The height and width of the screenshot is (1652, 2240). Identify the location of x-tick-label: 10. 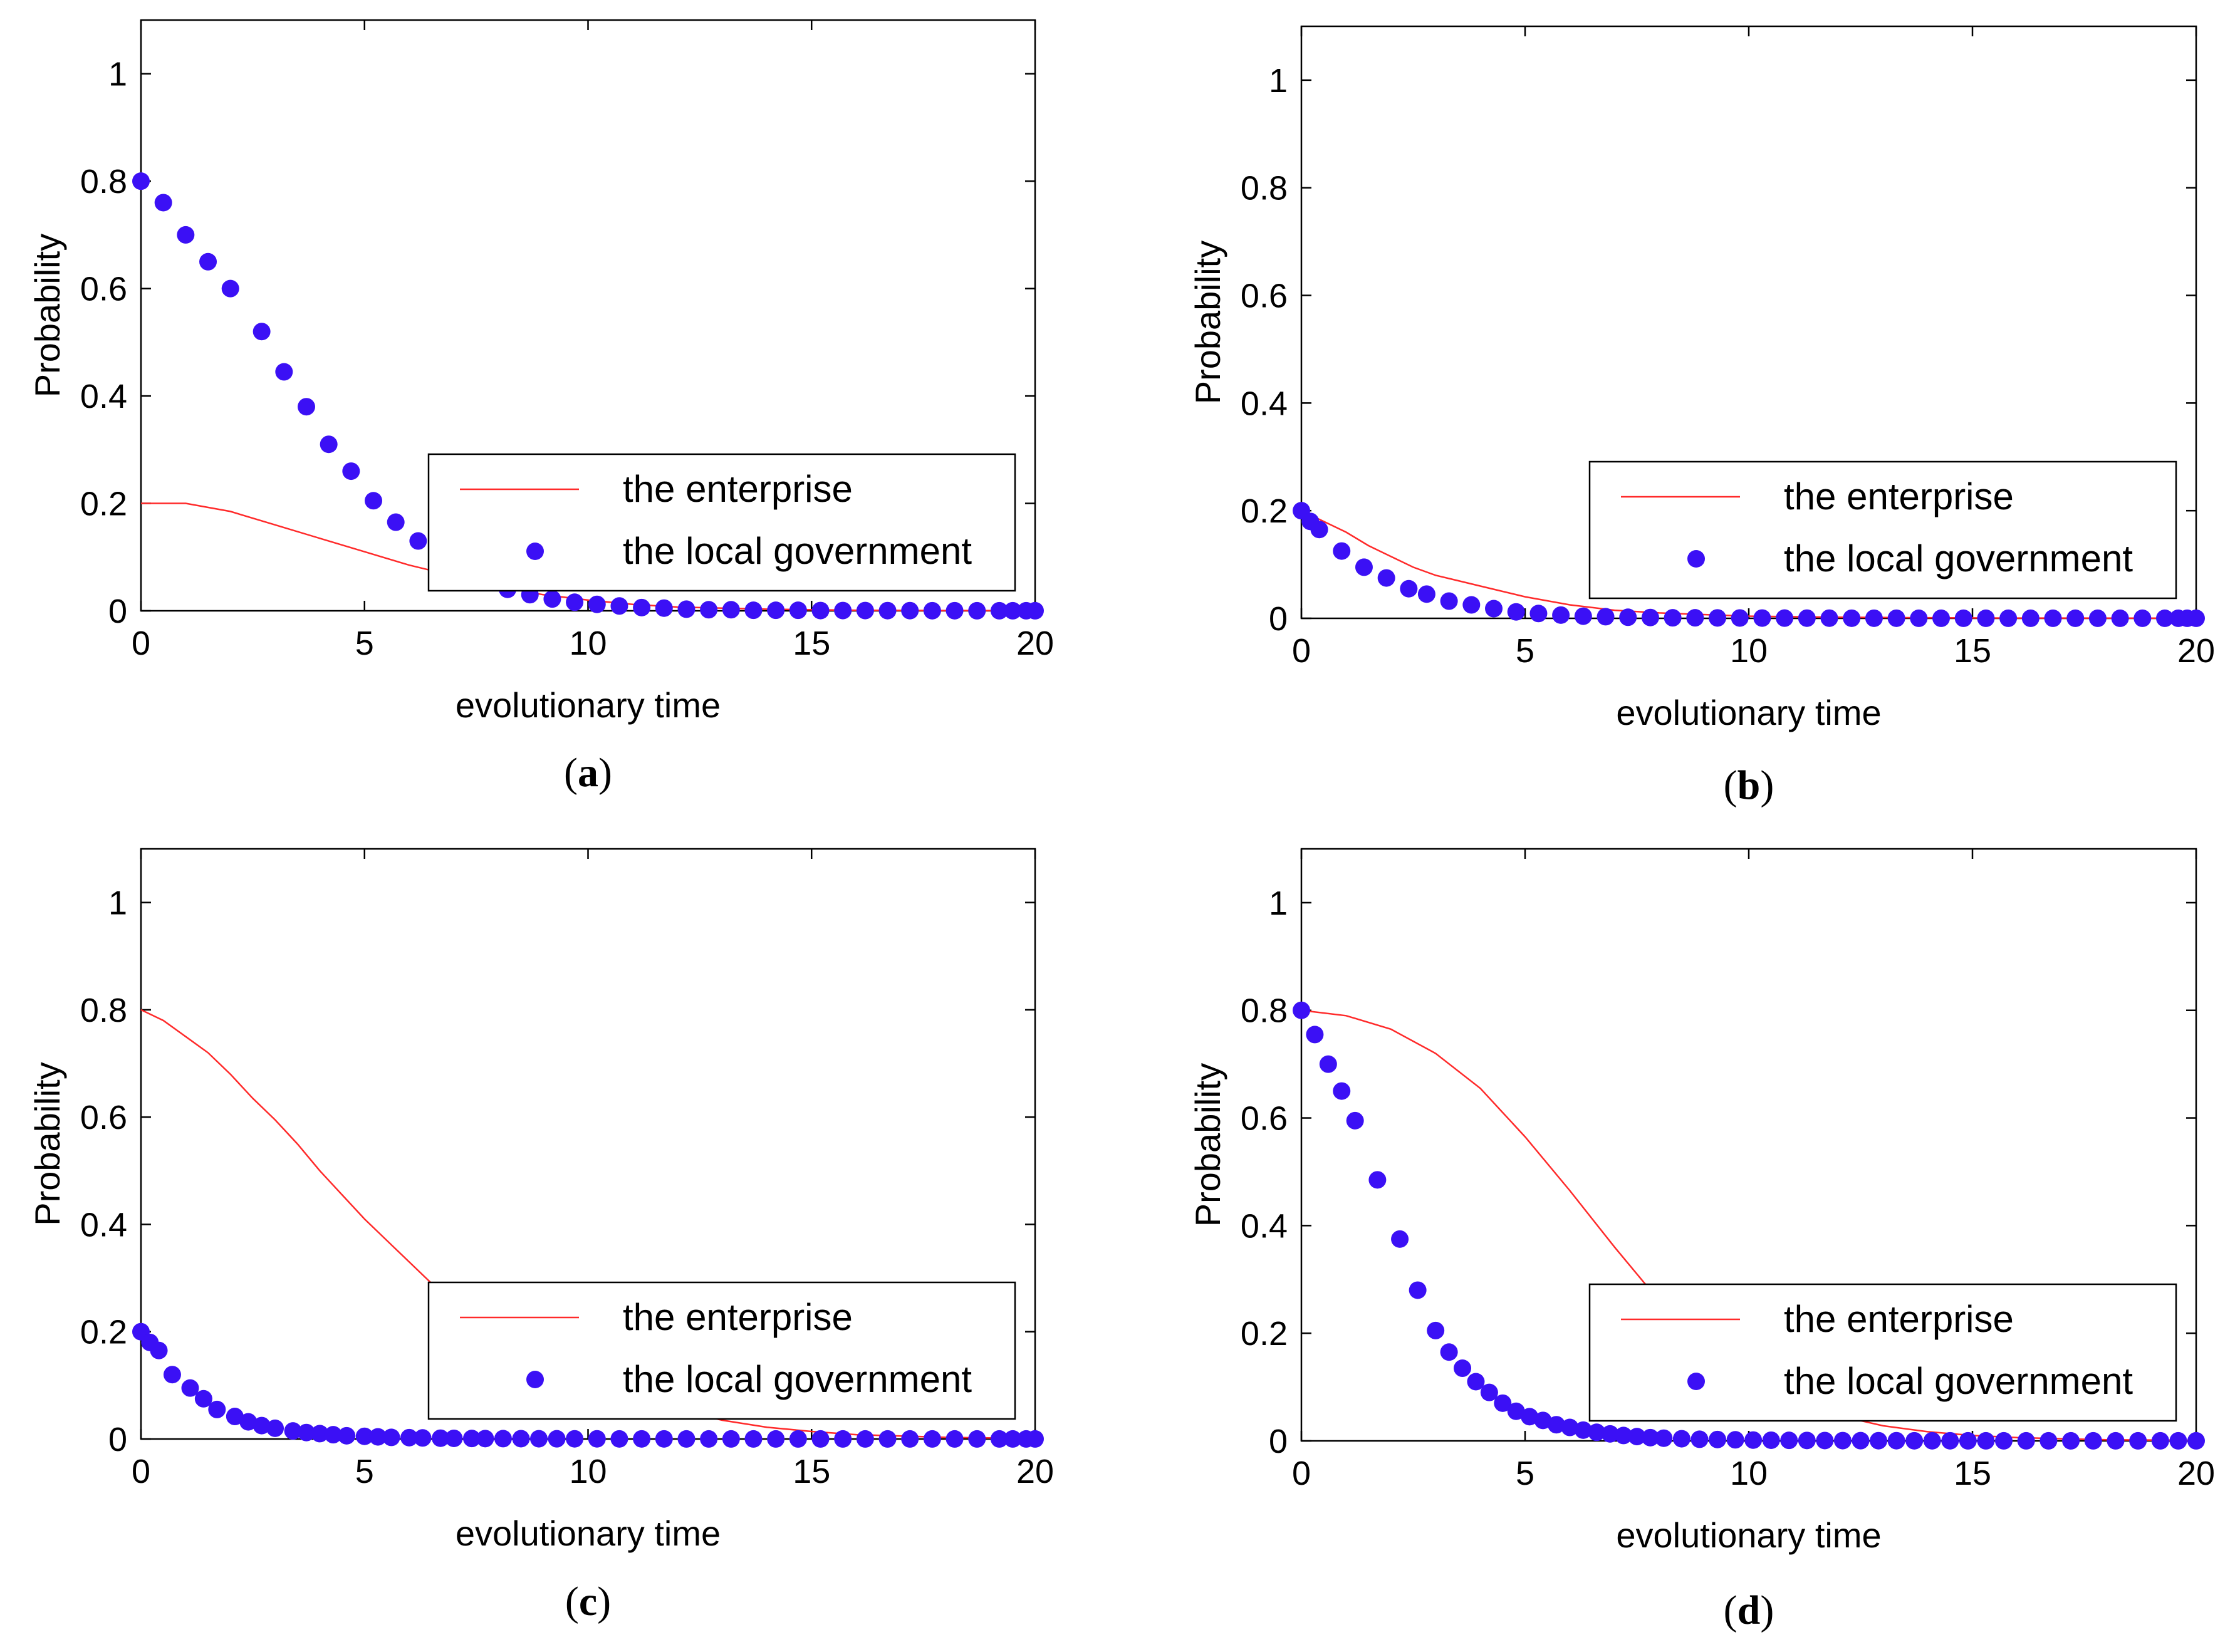
(588, 1471).